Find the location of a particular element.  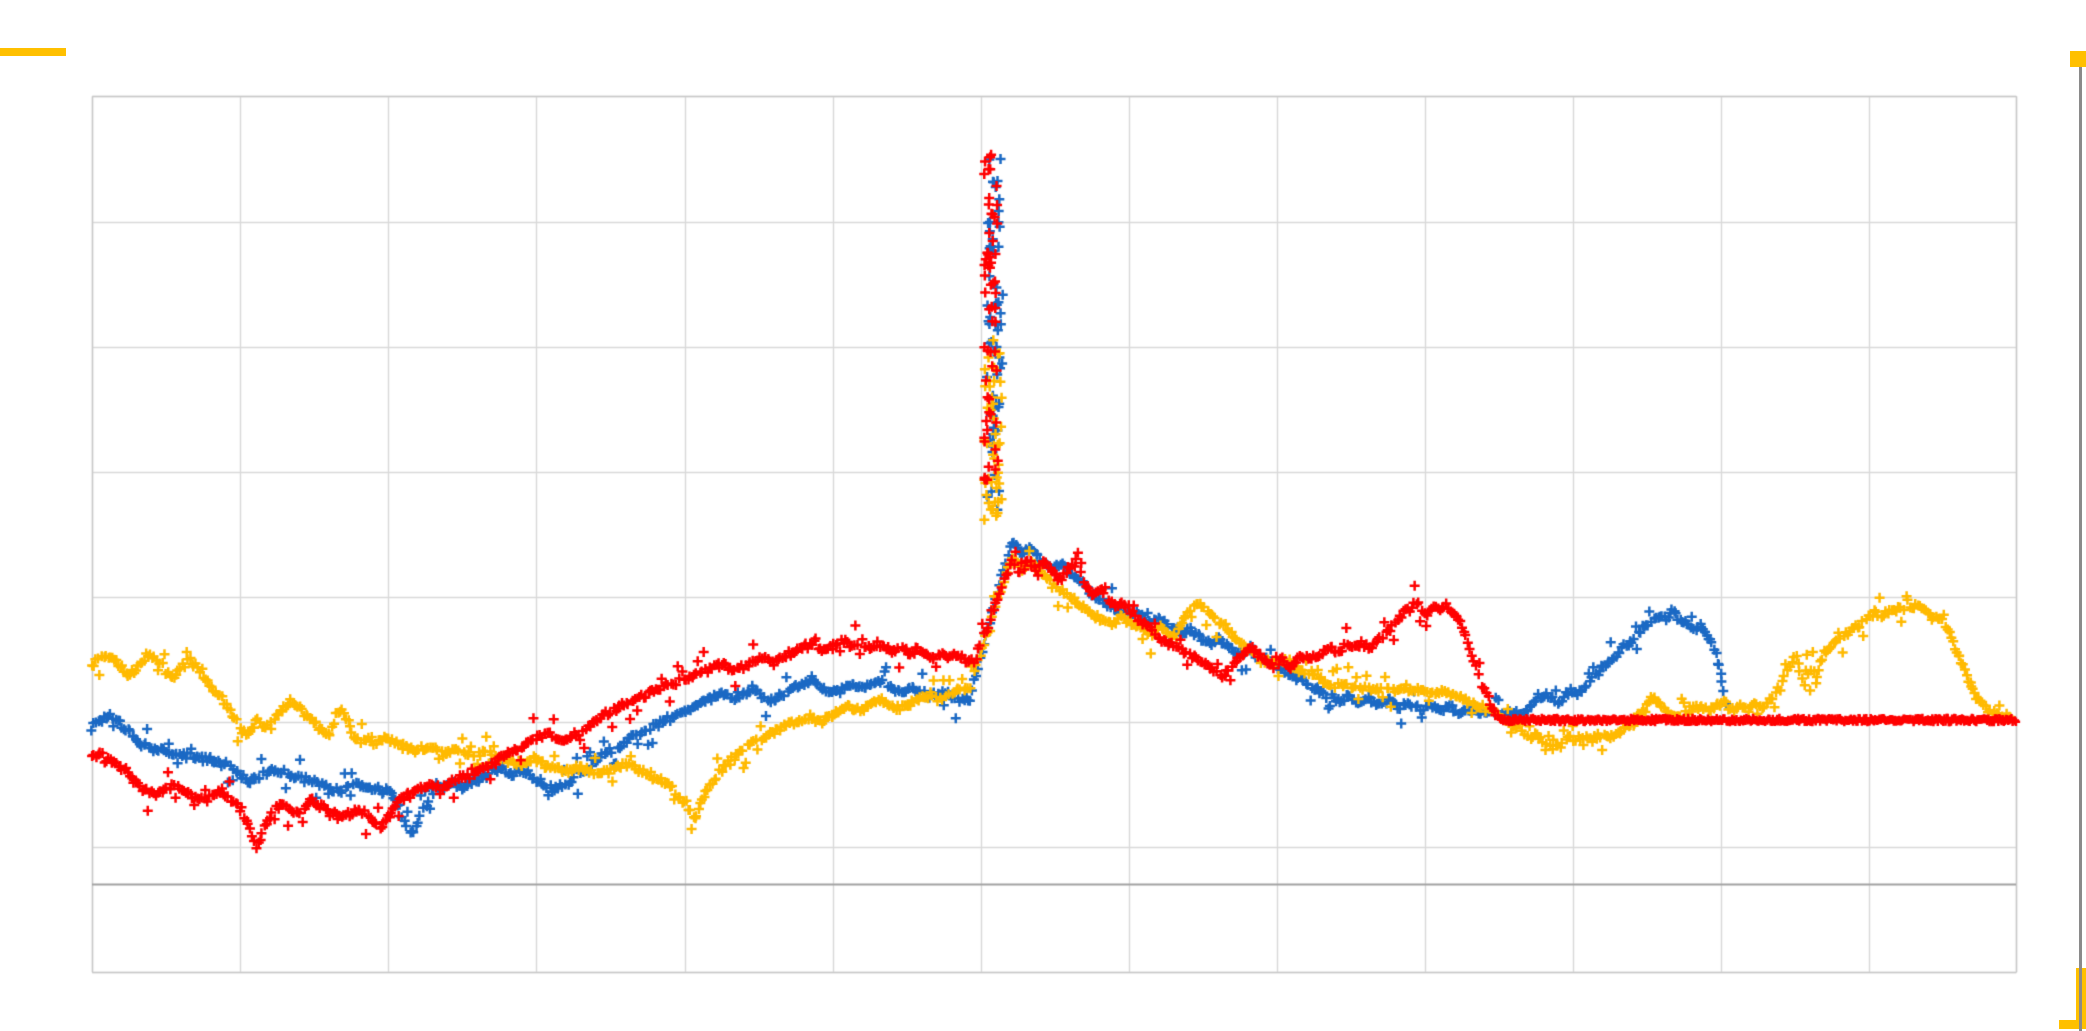

selection-corner-top-right is located at coordinates (2078, 59).